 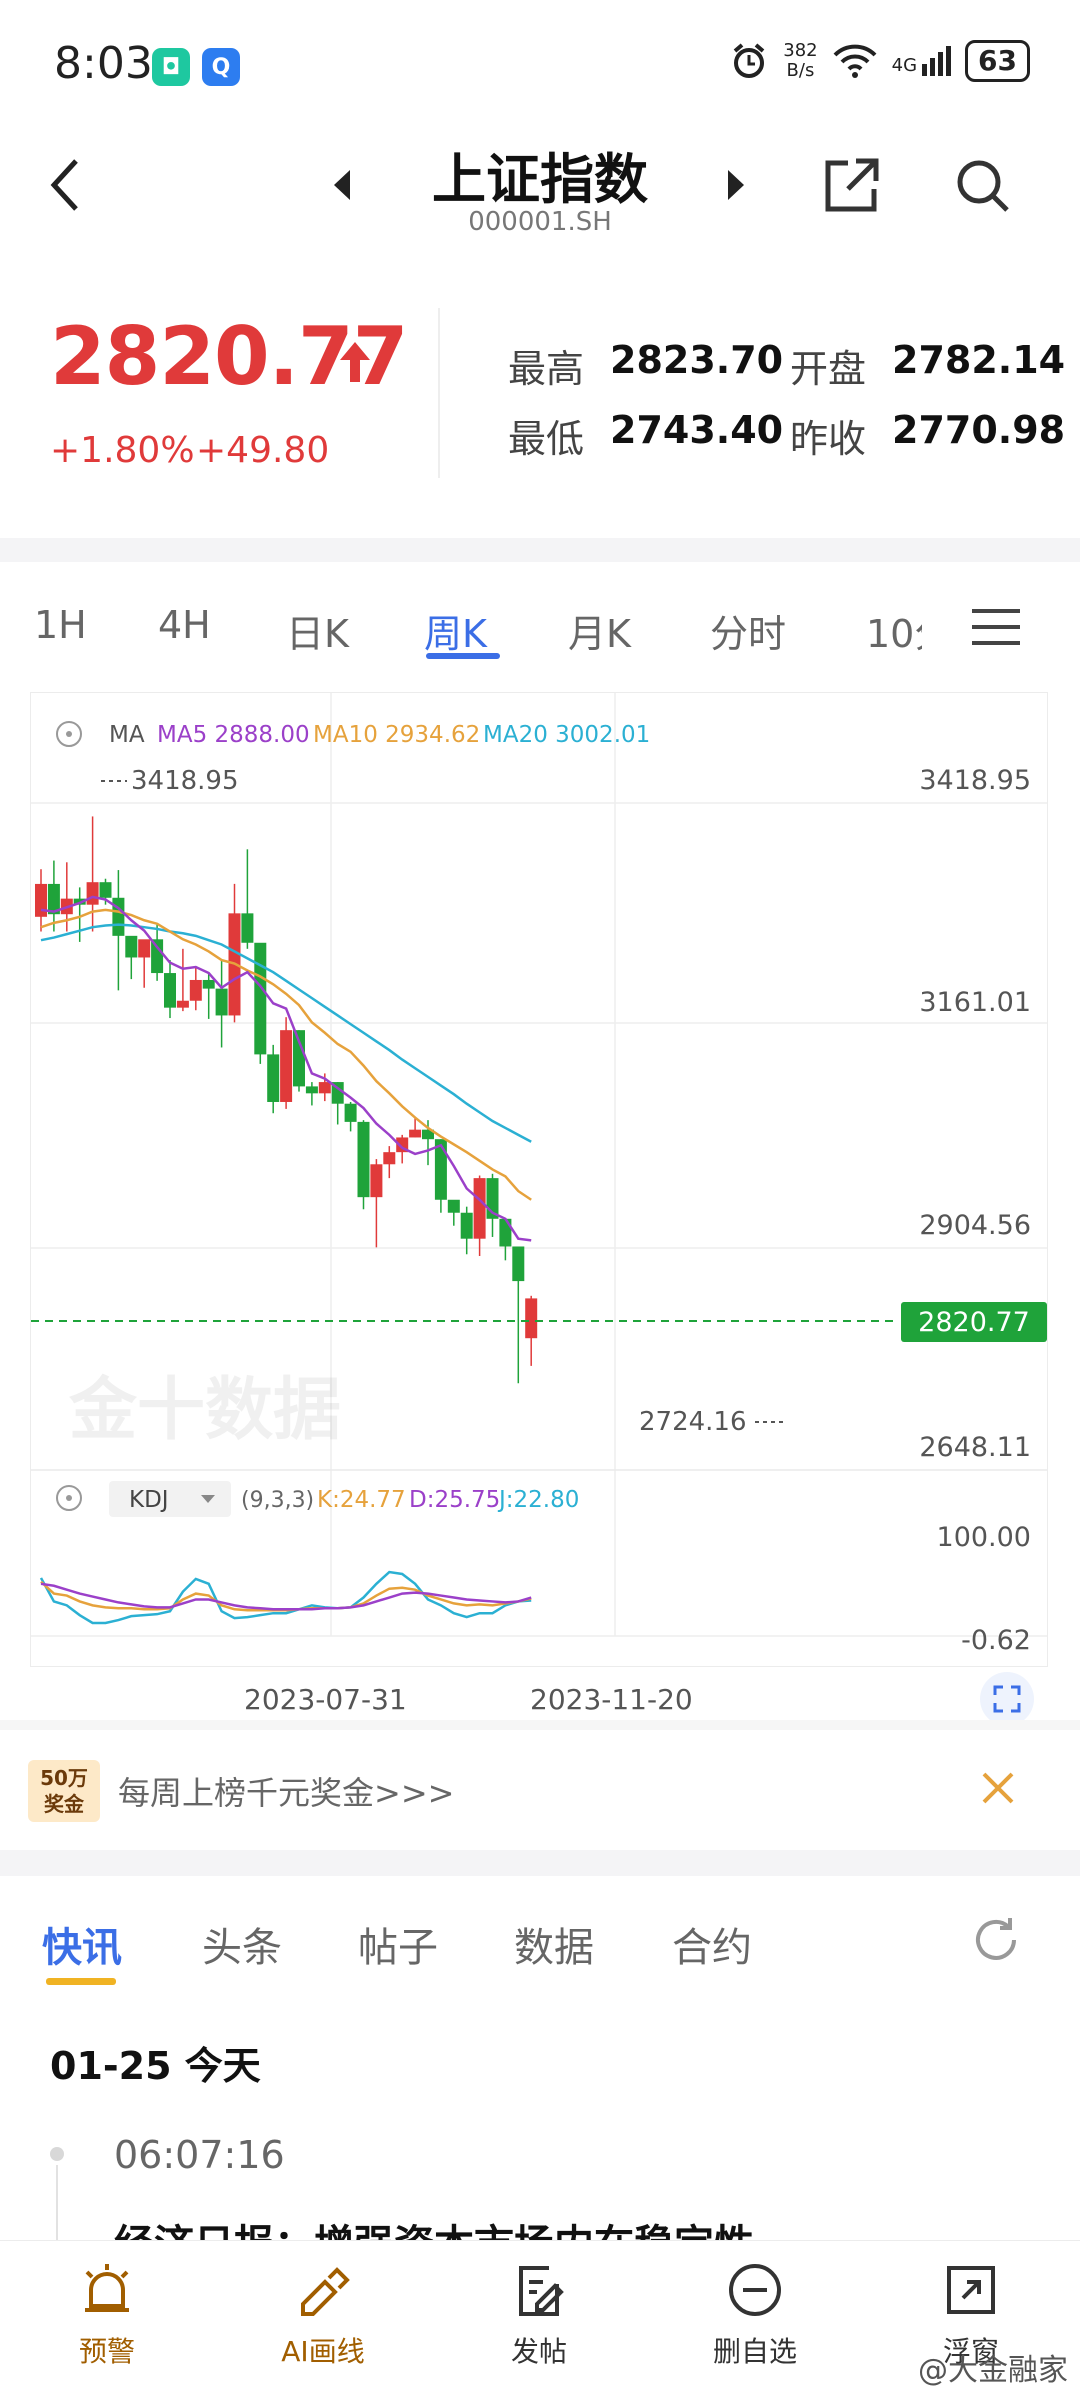 I want to click on fullscreen-icon, so click(x=1007, y=1699).